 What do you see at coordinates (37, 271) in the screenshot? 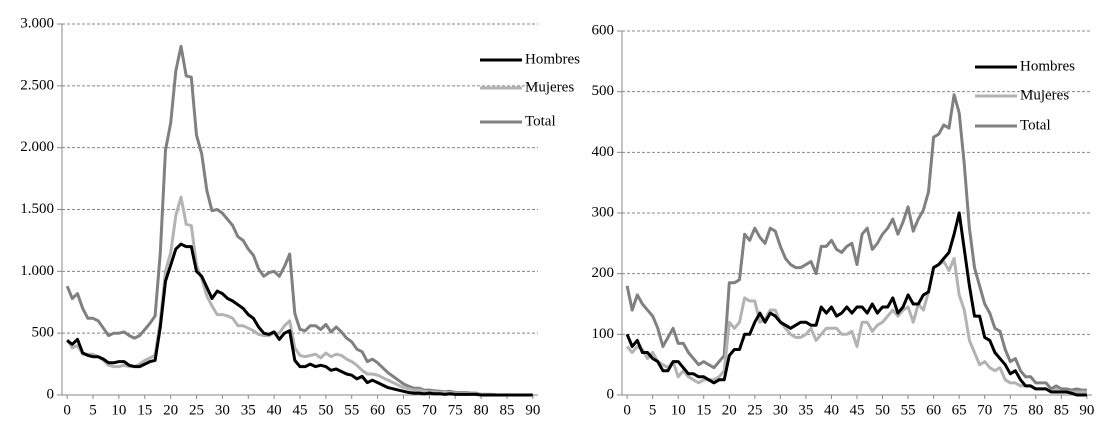
I see `y-tick-label: 1.000` at bounding box center [37, 271].